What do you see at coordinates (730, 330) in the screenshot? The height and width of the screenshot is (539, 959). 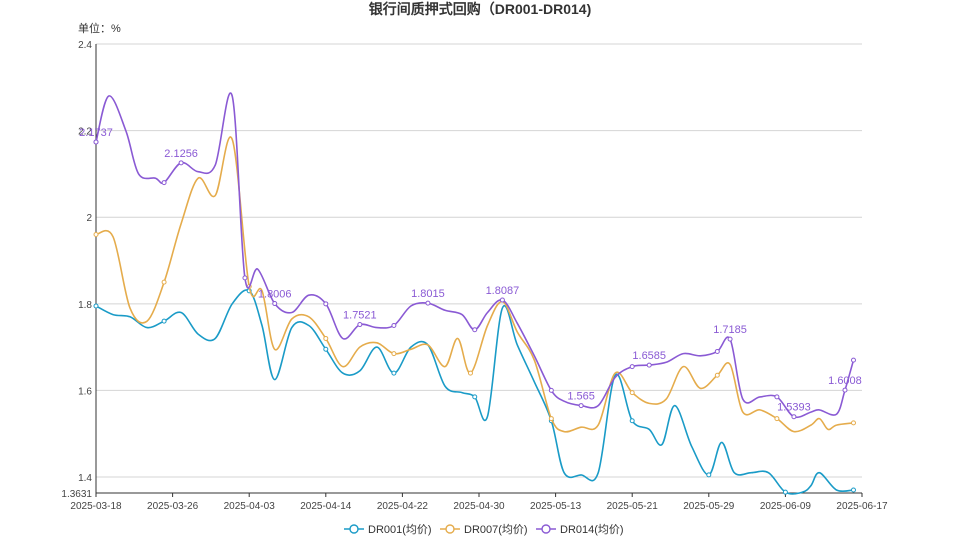 I see `data-label: 1.7185` at bounding box center [730, 330].